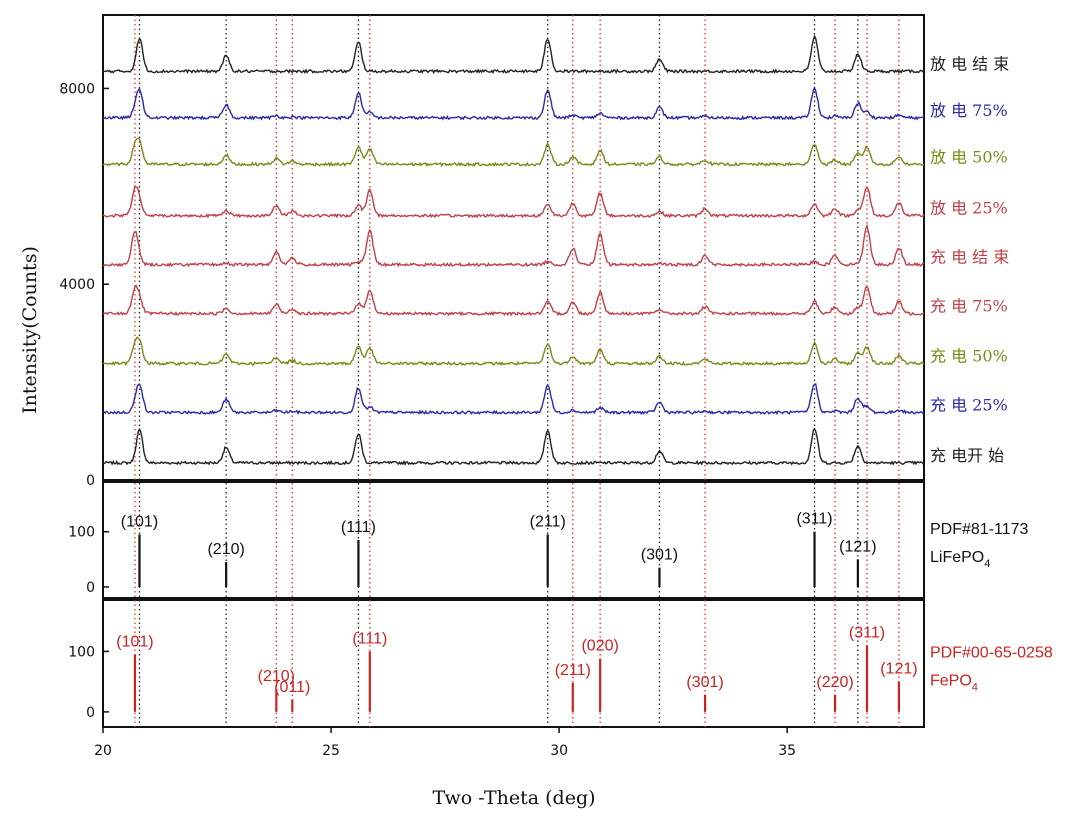 The width and height of the screenshot is (1080, 821). I want to click on reference-card-lifepo4: PDF#81-1173, so click(979, 529).